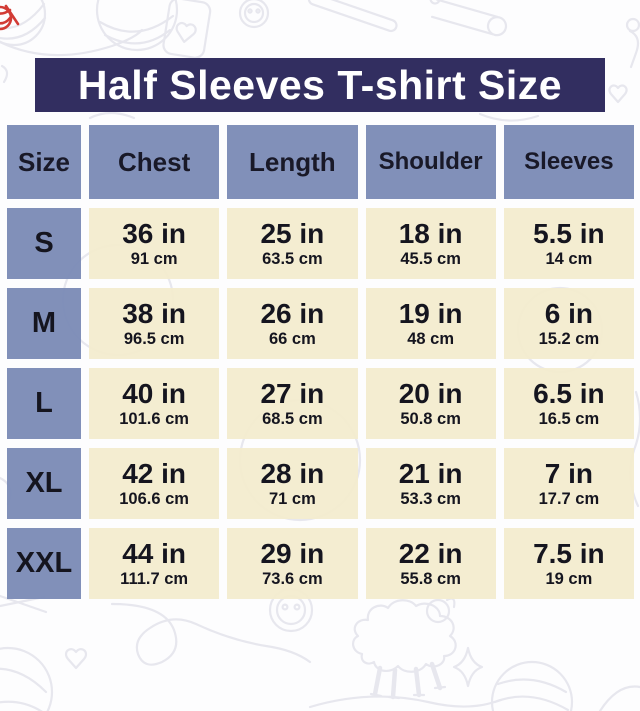 The image size is (640, 711). What do you see at coordinates (154, 314) in the screenshot?
I see `inches-value: 38 in` at bounding box center [154, 314].